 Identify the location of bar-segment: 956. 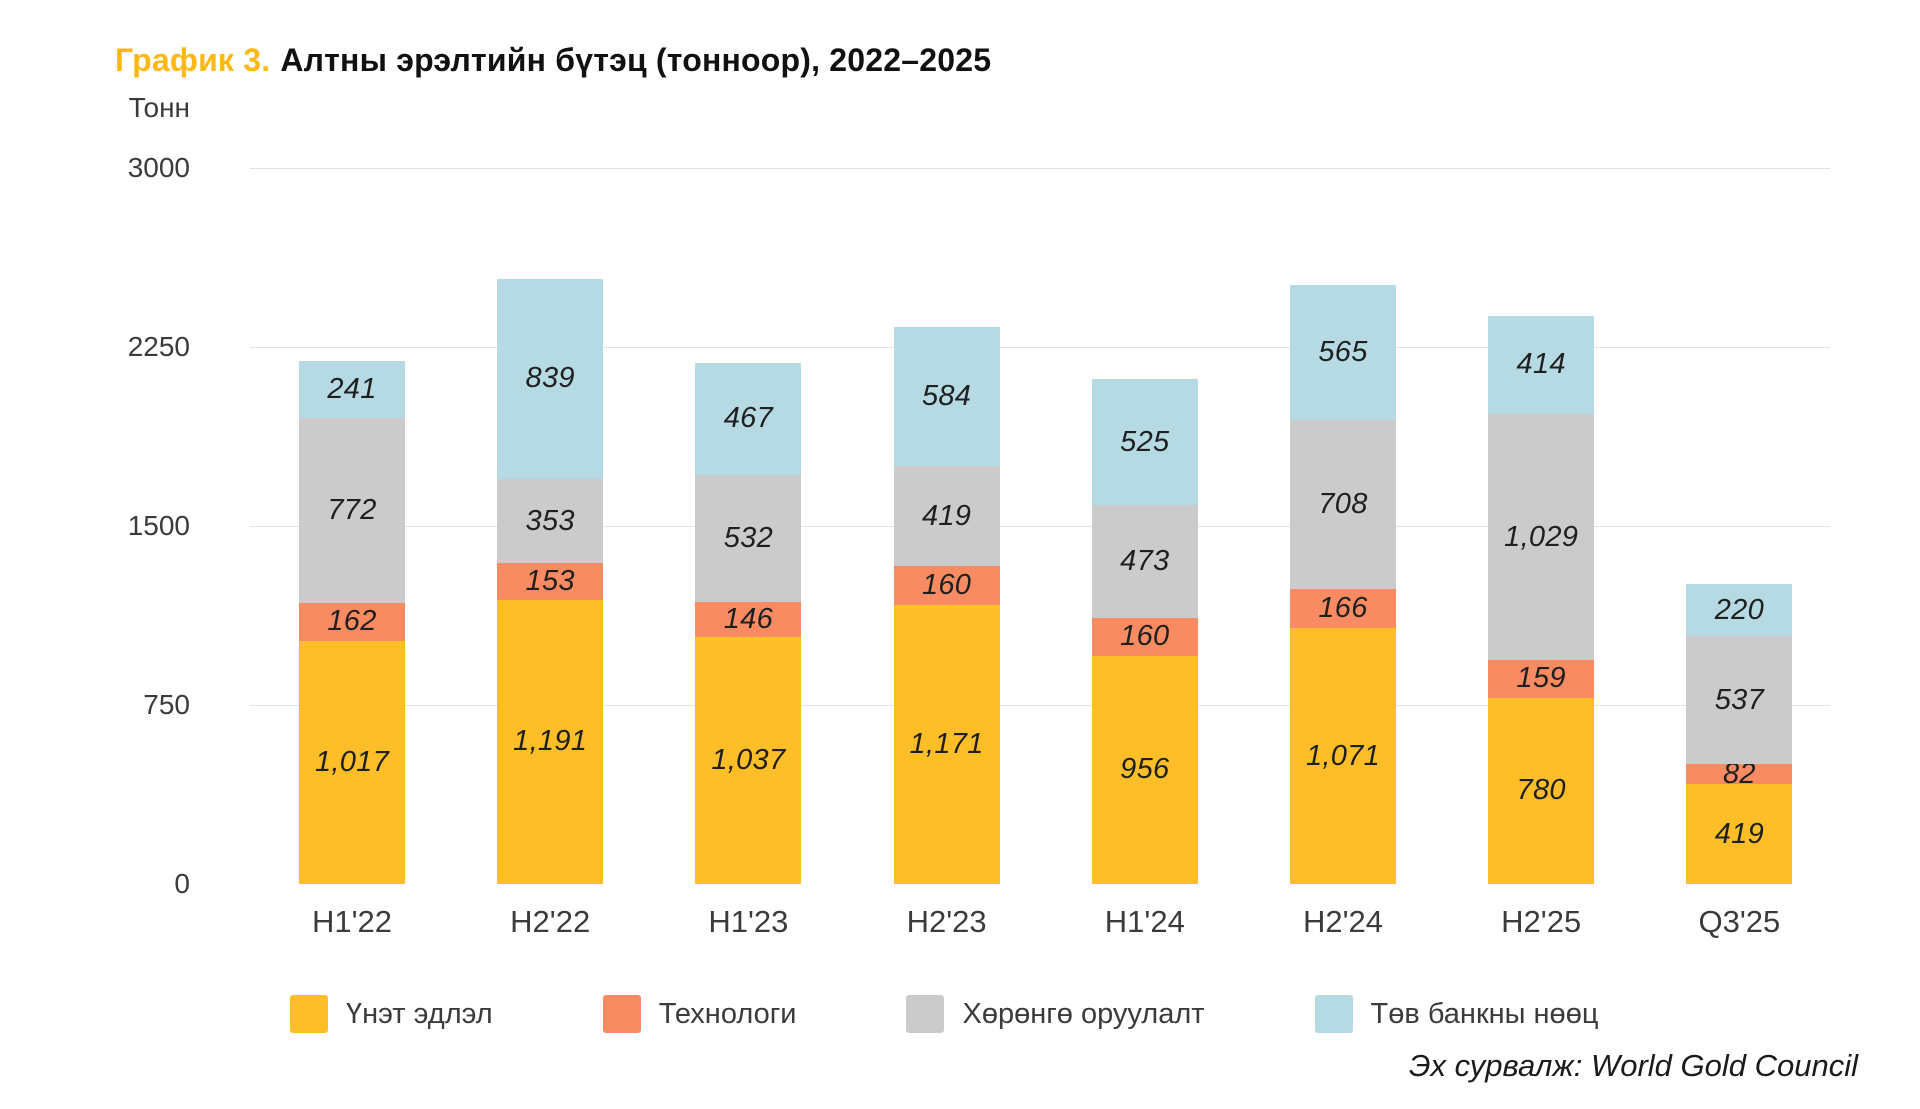
(1144, 769).